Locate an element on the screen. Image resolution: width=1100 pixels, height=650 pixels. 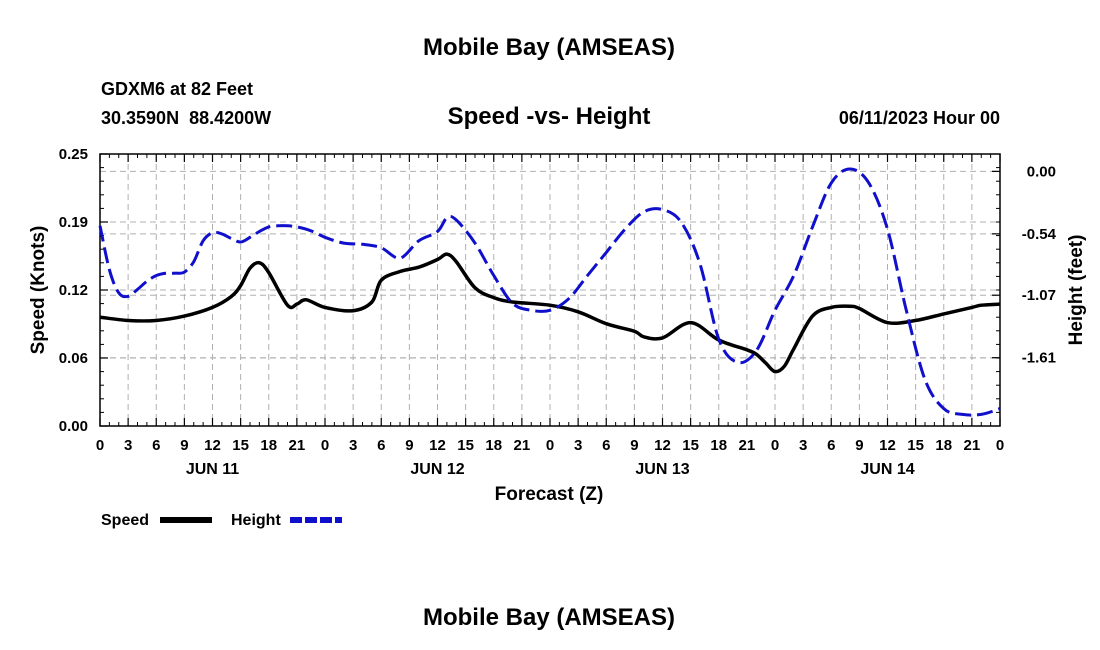
day-label: JUN 13 is located at coordinates (662, 469).